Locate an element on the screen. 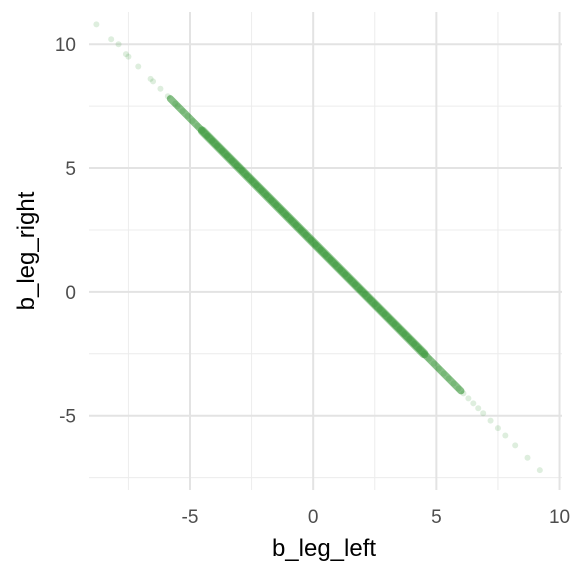  x-tick-label: 5 is located at coordinates (436, 517).